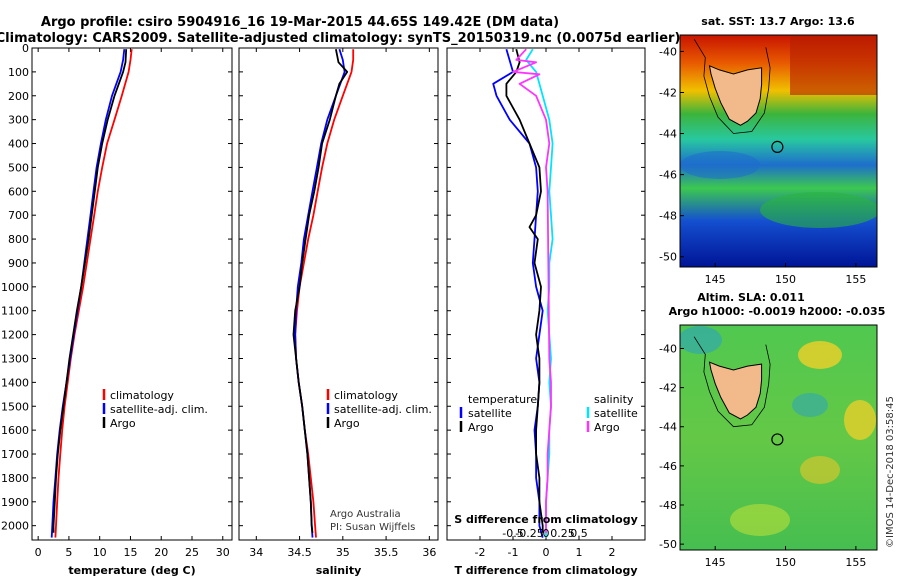  What do you see at coordinates (372, 527) in the screenshot?
I see `credit-line: PI: Susan Wijffels` at bounding box center [372, 527].